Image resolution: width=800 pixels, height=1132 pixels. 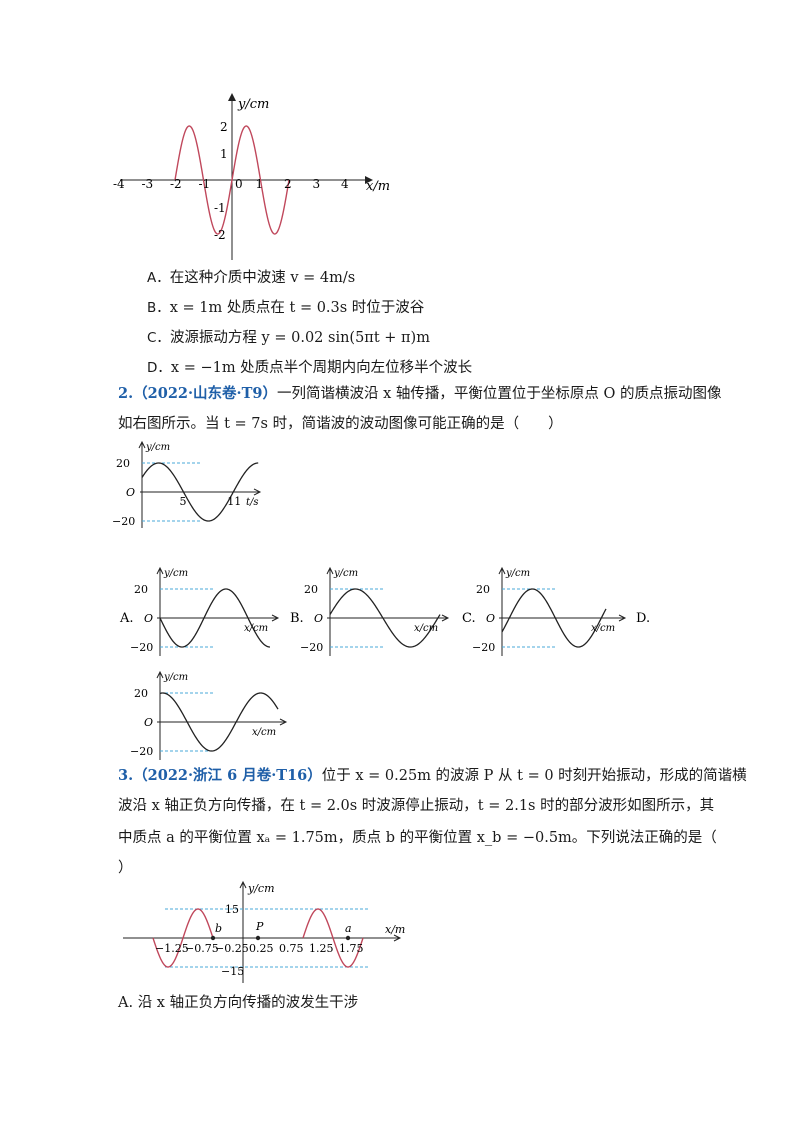 I want to click on y-tick-label: -2, so click(x=220, y=235).